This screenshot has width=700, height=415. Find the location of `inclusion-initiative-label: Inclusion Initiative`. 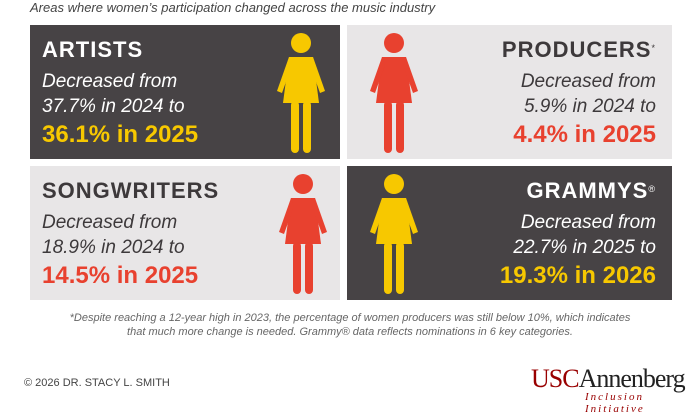

inclusion-initiative-label: Inclusion Initiative is located at coordinates (615, 403).